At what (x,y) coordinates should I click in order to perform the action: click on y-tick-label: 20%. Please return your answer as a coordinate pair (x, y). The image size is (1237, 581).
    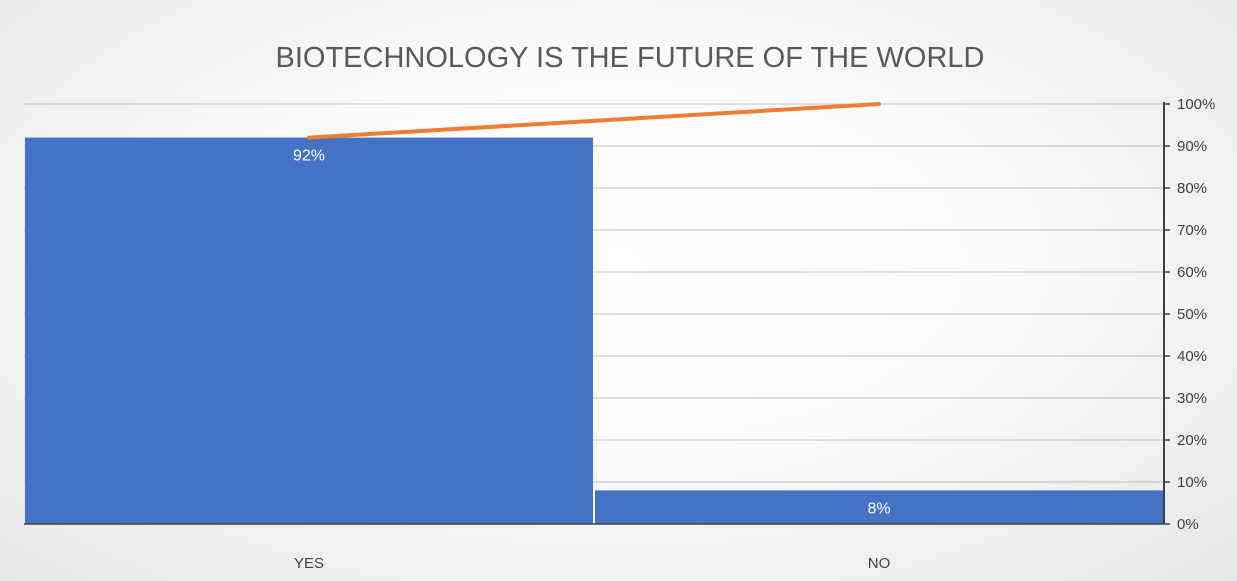
    Looking at the image, I should click on (1192, 440).